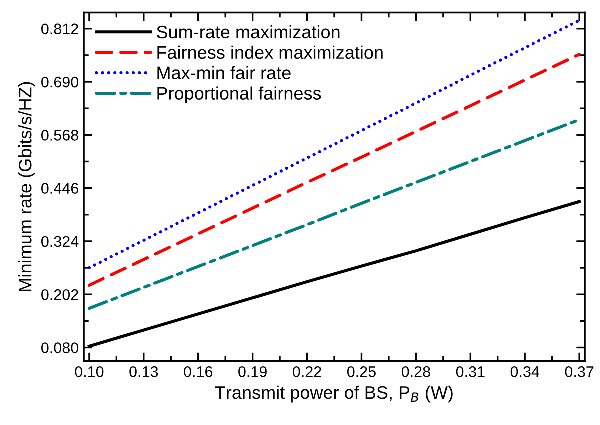 This screenshot has height=425, width=600. I want to click on x-tick-label: 0.10, so click(89, 372).